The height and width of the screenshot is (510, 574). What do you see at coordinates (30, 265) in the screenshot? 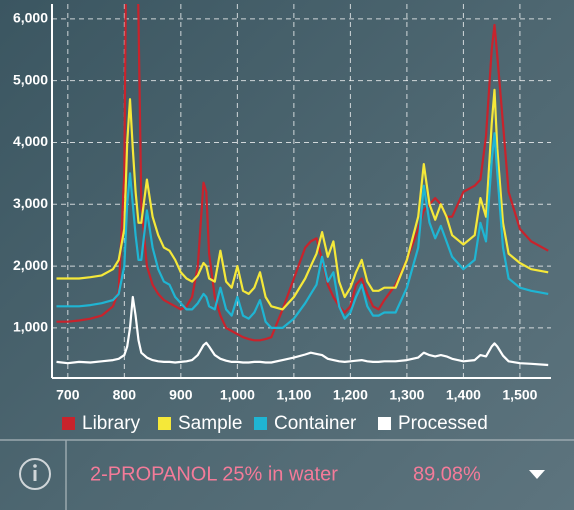
I see `y-tick-label: 2,000` at bounding box center [30, 265].